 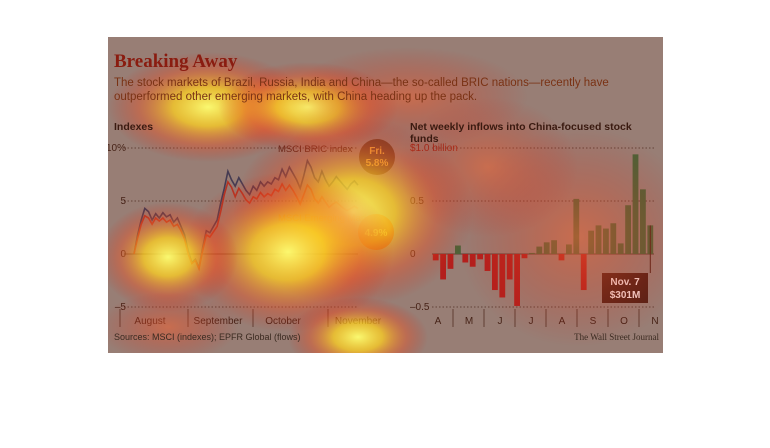 I want to click on right-xtick-label-7: N, so click(x=654, y=321).